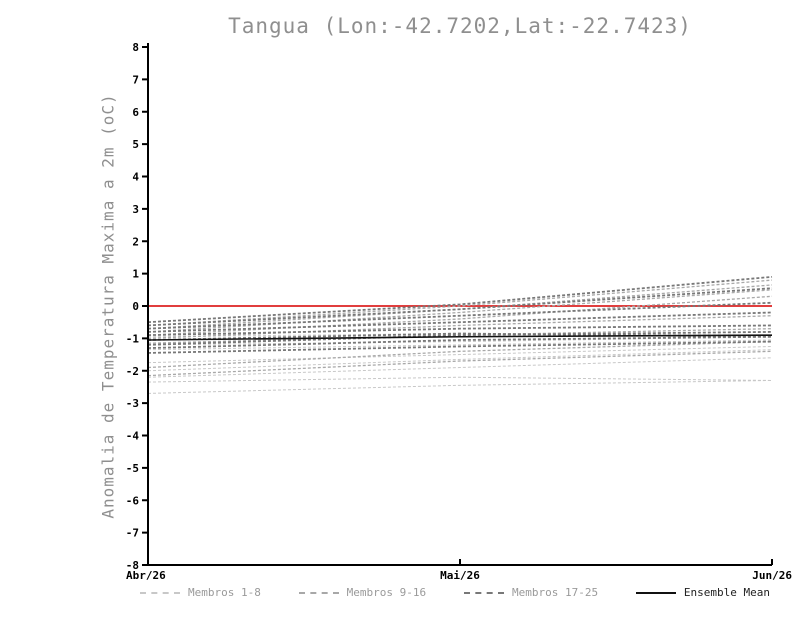  I want to click on legend-item-ensemble-mean: Ensemble Mean, so click(702, 592).